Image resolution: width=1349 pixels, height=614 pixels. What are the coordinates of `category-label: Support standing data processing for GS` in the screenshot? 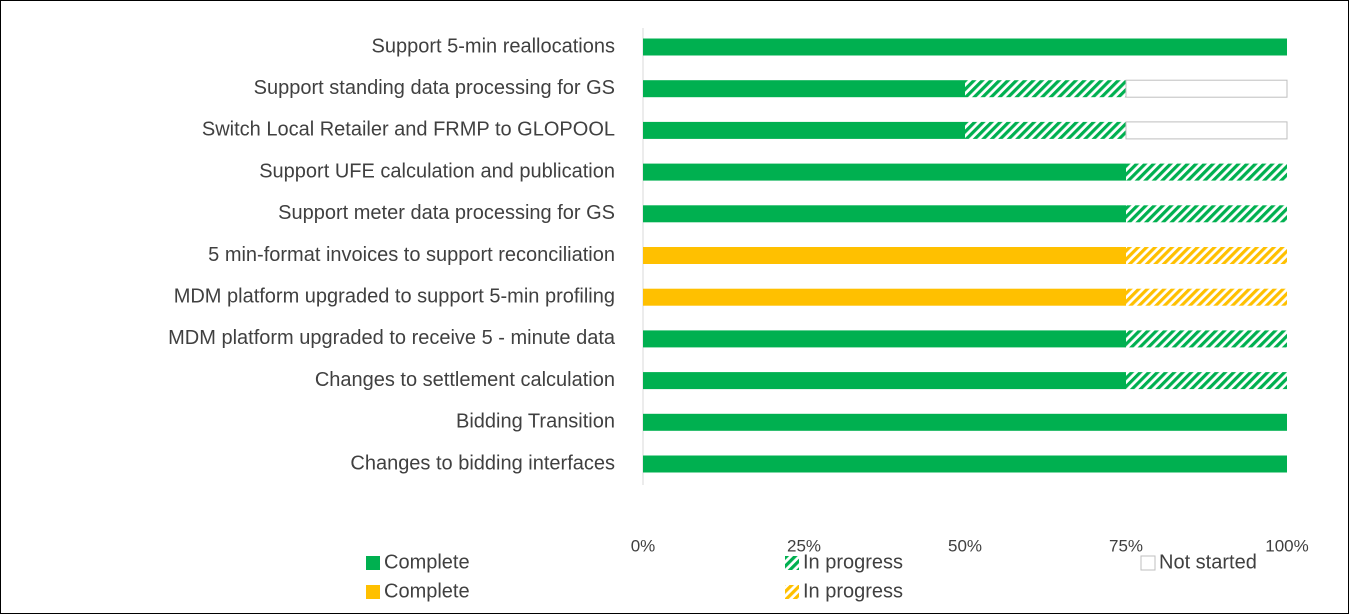 It's located at (434, 88).